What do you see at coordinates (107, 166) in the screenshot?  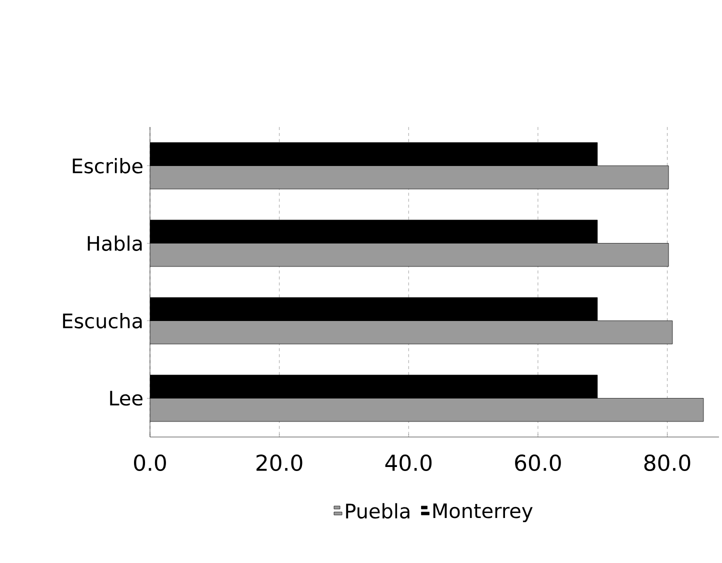 I see `y-tick-label: Escribe` at bounding box center [107, 166].